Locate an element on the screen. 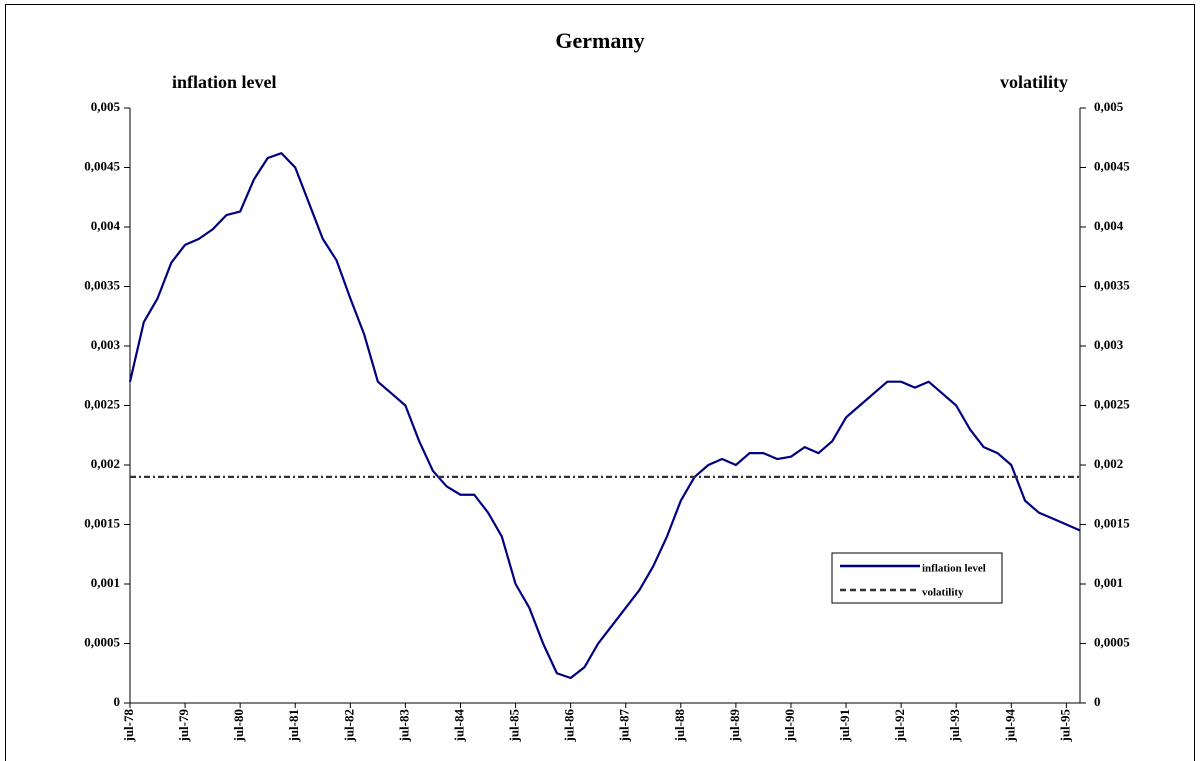 The height and width of the screenshot is (761, 1200). y2-tick-label: 0,003 is located at coordinates (1109, 344).